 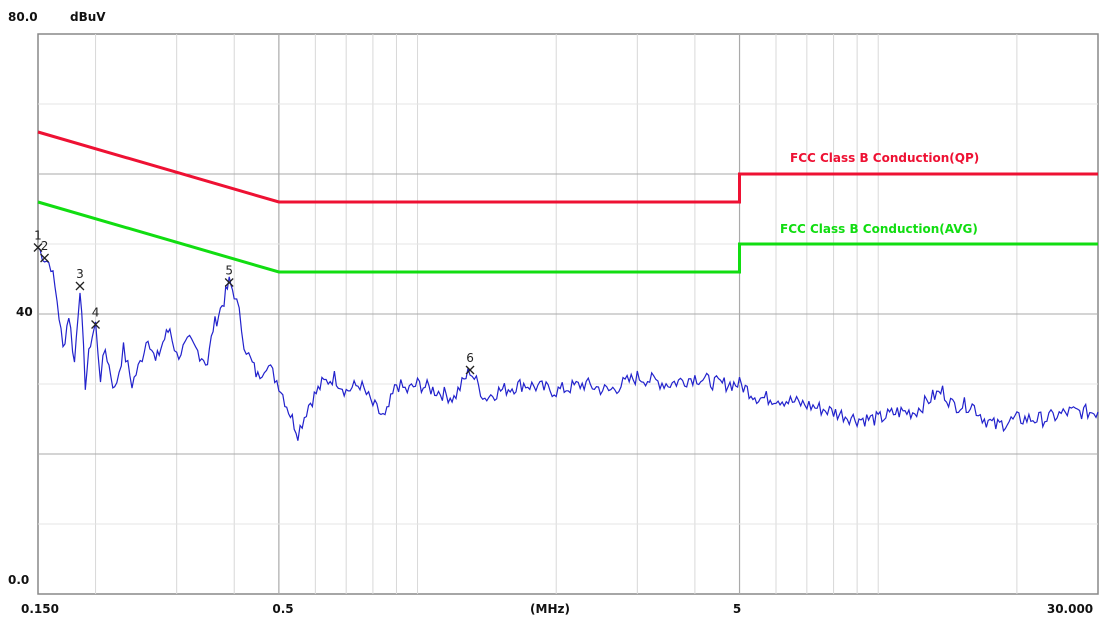 What do you see at coordinates (1070, 609) in the screenshot?
I see `x-tick-label-30000: 30.000` at bounding box center [1070, 609].